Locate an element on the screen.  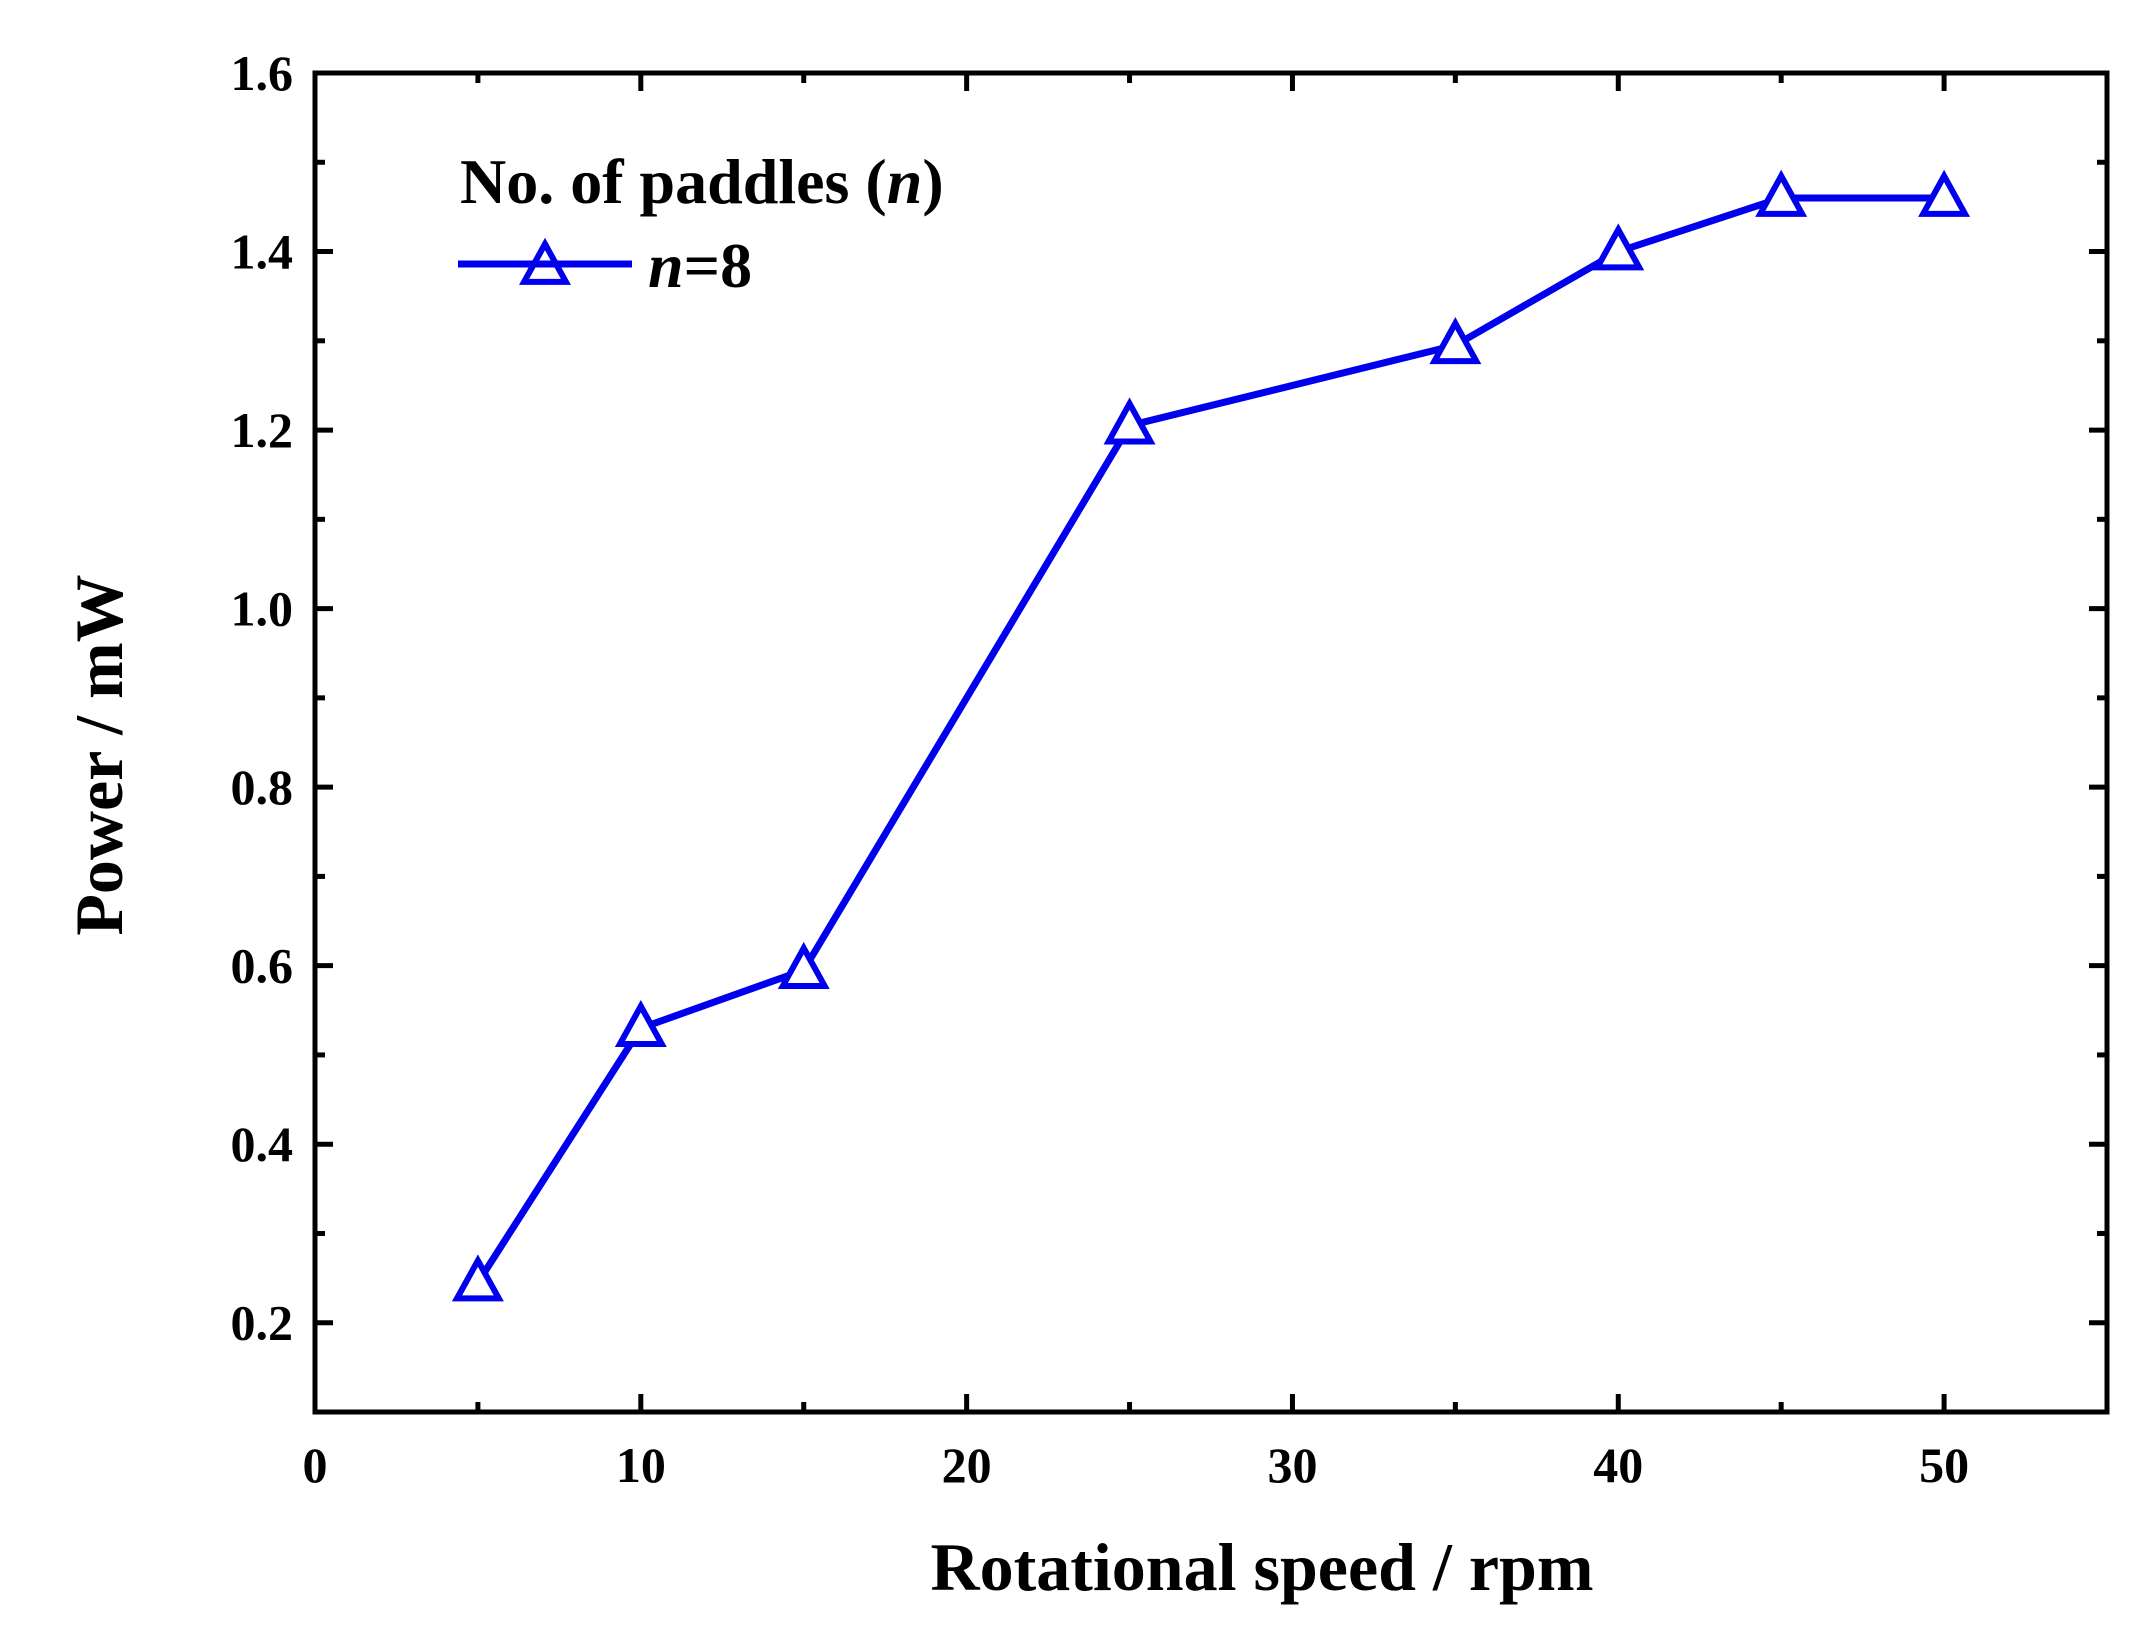
x-tick-label: 40 is located at coordinates (1618, 1465).